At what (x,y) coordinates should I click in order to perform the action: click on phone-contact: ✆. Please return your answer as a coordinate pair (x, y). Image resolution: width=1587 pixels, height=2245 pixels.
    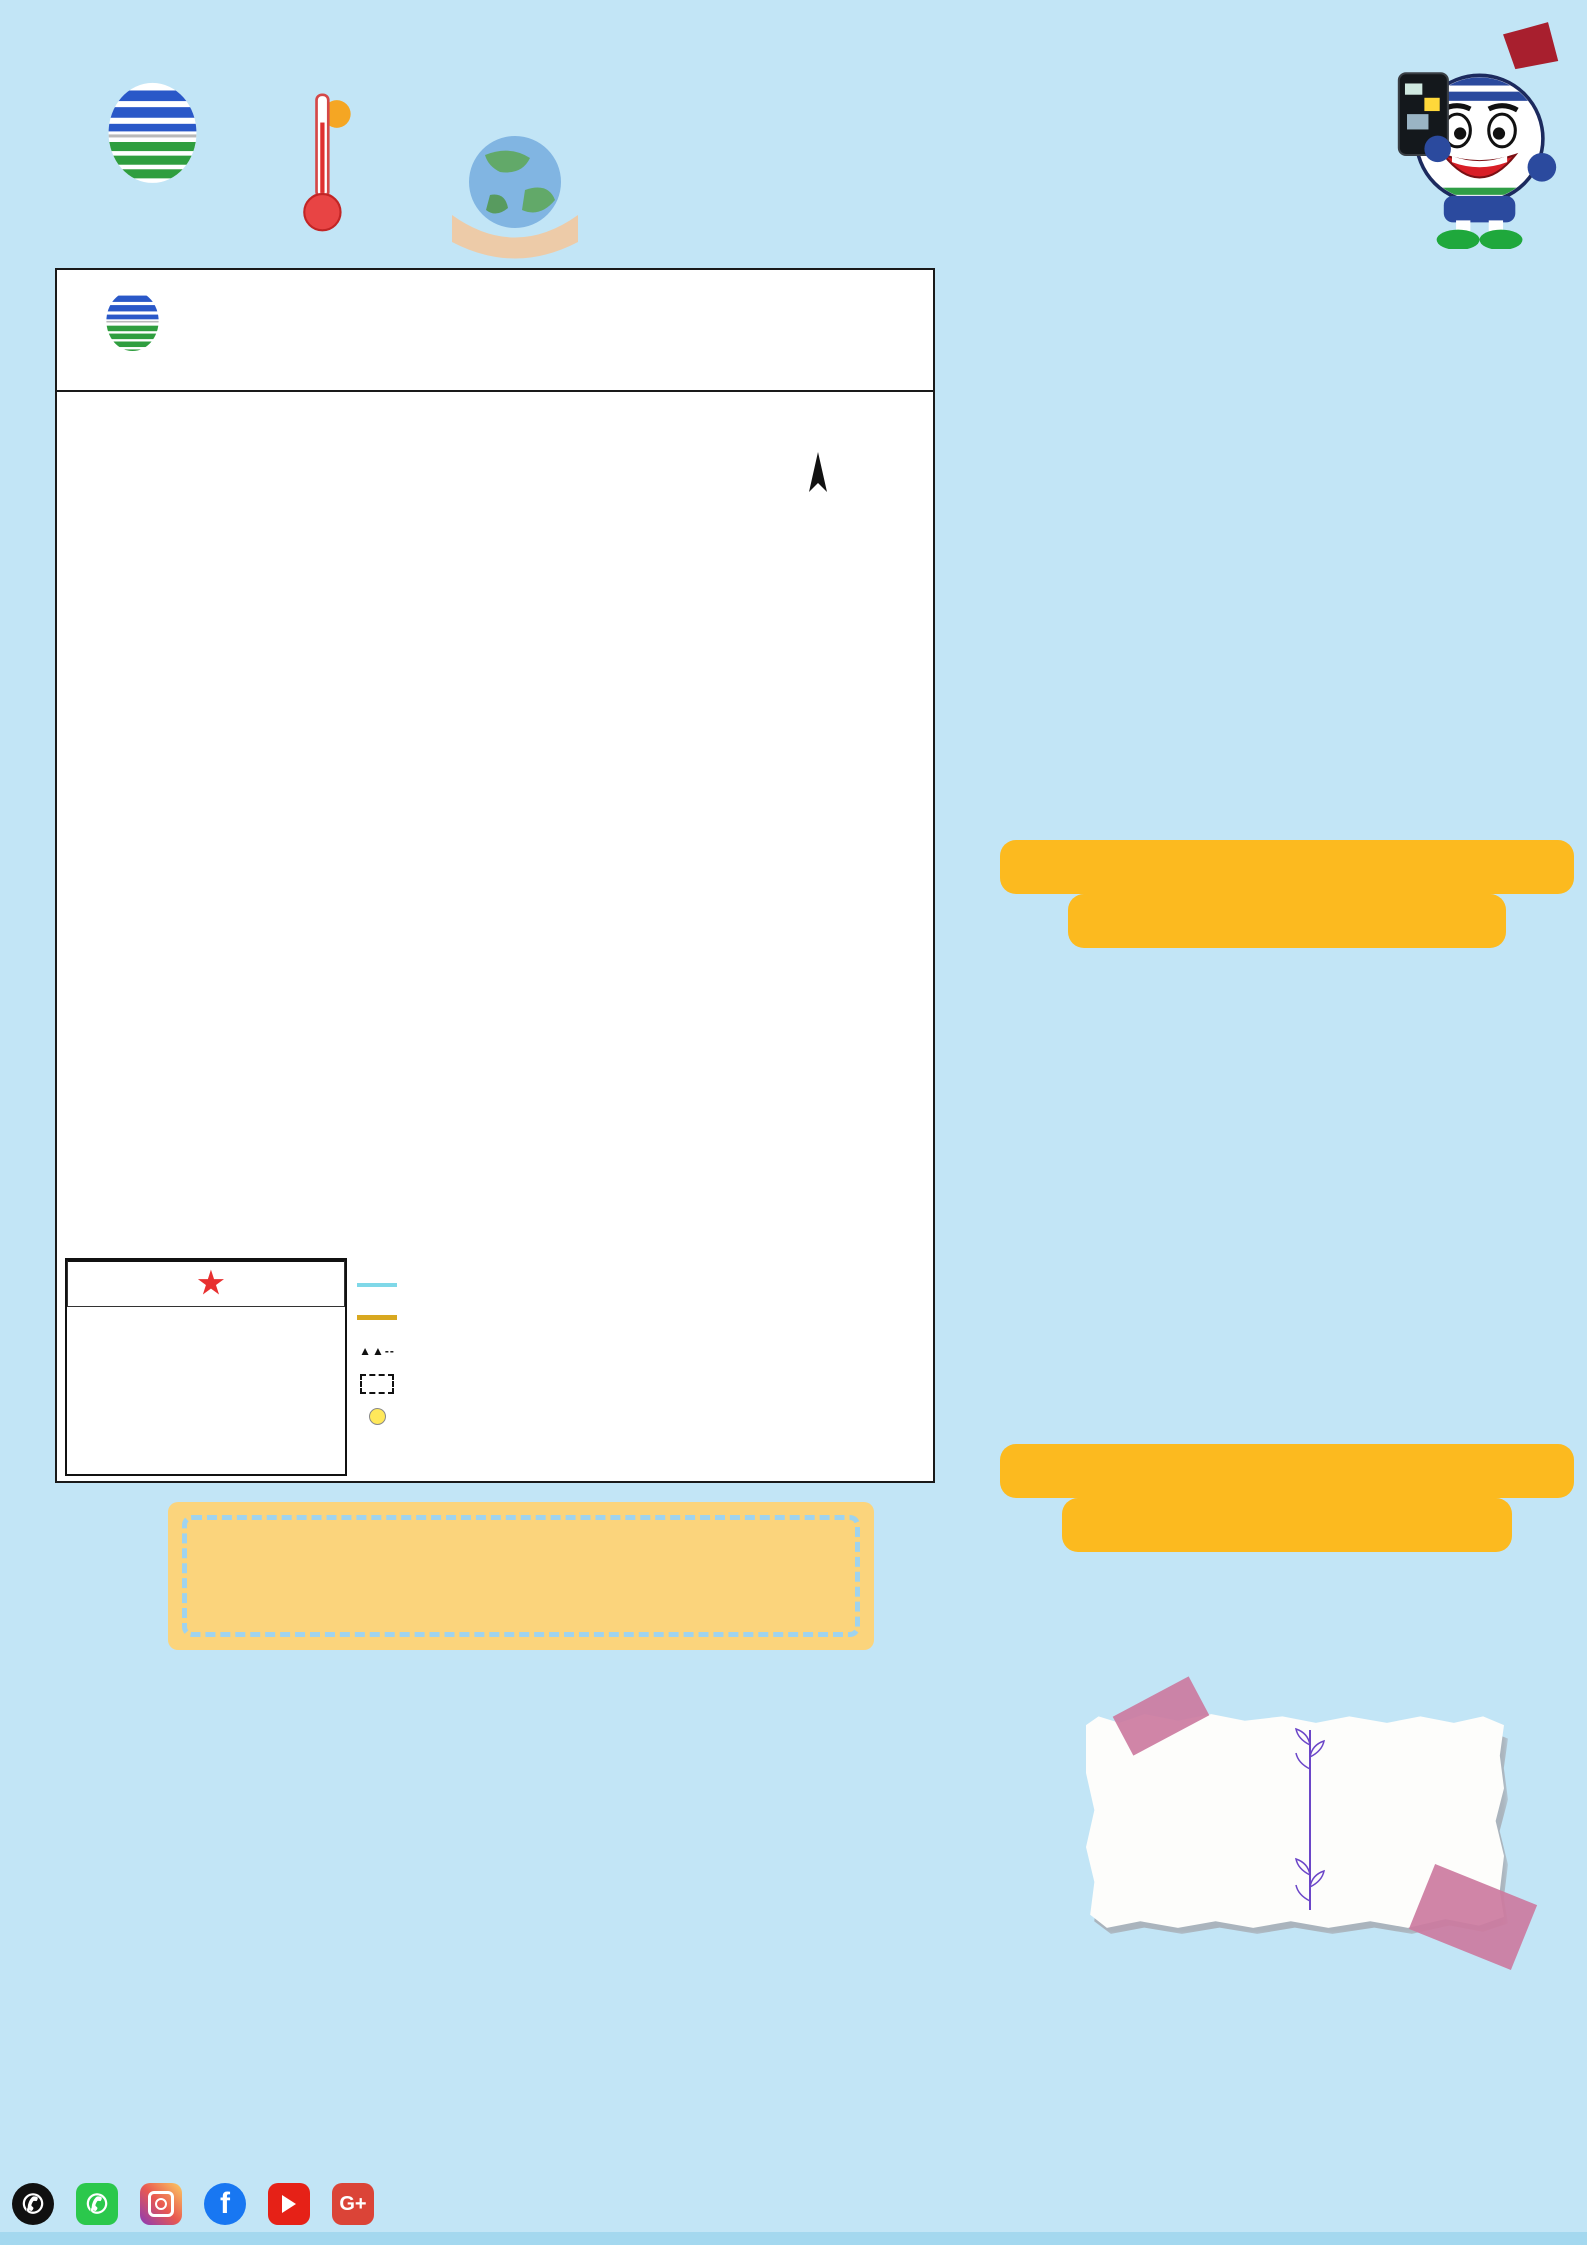
    Looking at the image, I should click on (37, 2204).